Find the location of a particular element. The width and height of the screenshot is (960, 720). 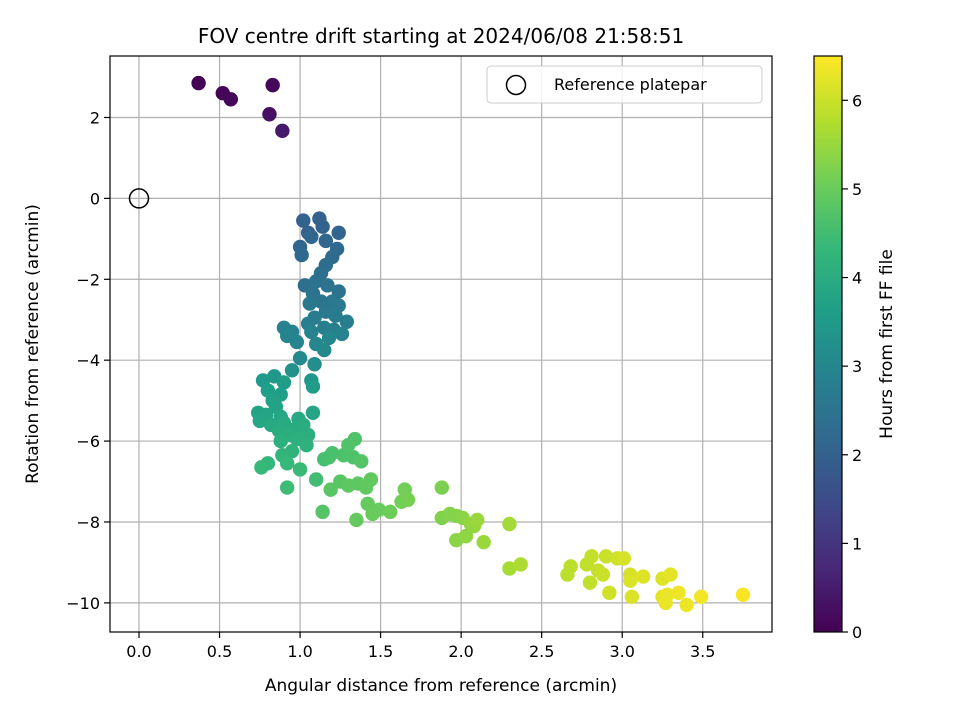

colorbar-frame is located at coordinates (828, 344).